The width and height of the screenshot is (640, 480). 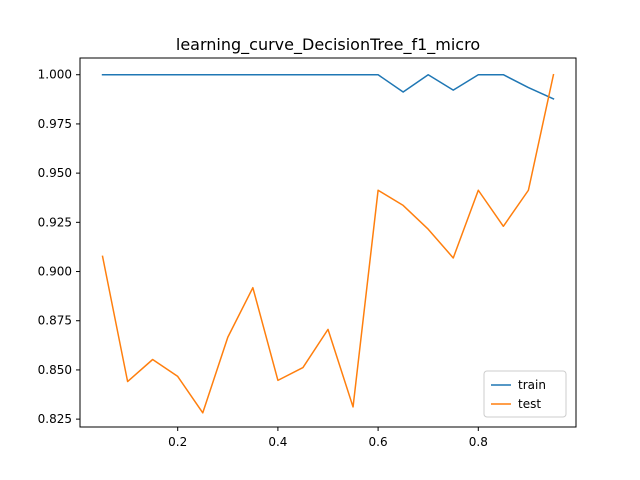 What do you see at coordinates (55, 222) in the screenshot?
I see `y-tick-label: 0.925` at bounding box center [55, 222].